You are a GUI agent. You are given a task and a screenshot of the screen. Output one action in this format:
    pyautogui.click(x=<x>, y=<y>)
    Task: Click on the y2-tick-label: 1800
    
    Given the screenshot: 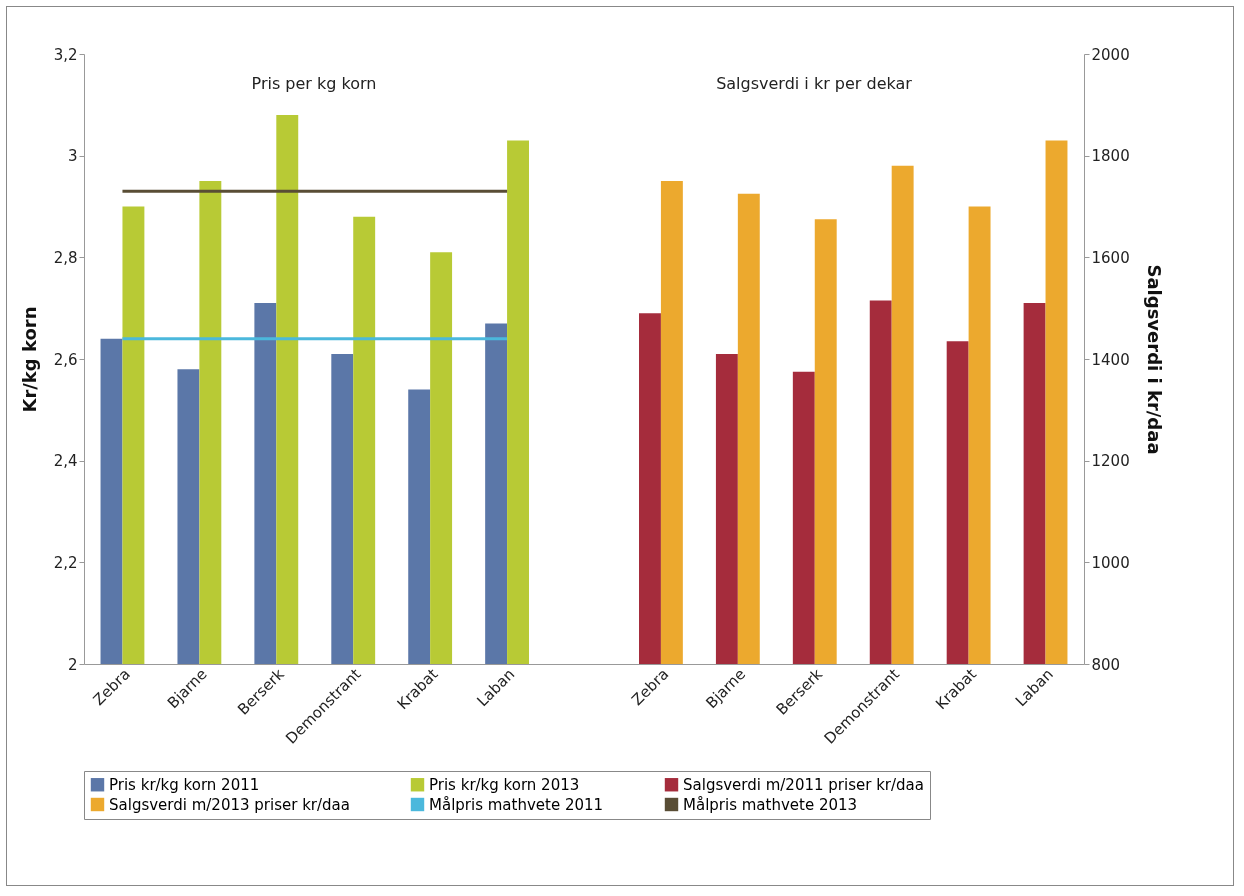 What is the action you would take?
    pyautogui.click(x=1110, y=156)
    